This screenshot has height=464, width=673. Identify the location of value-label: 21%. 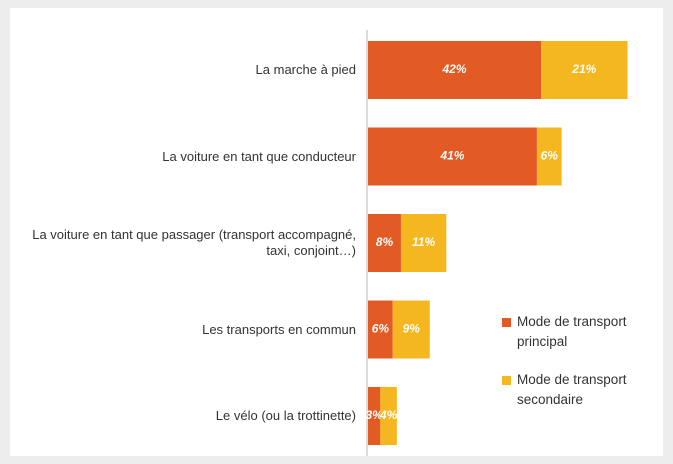
(583, 69).